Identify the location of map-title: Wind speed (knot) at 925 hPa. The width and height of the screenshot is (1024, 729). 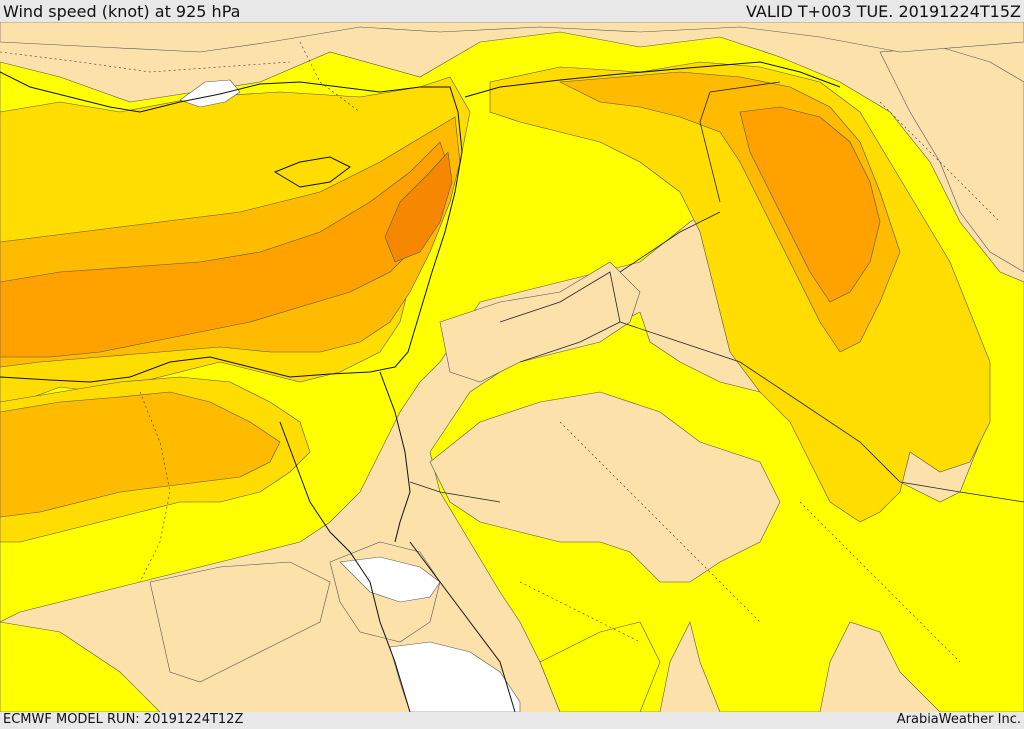
(122, 11).